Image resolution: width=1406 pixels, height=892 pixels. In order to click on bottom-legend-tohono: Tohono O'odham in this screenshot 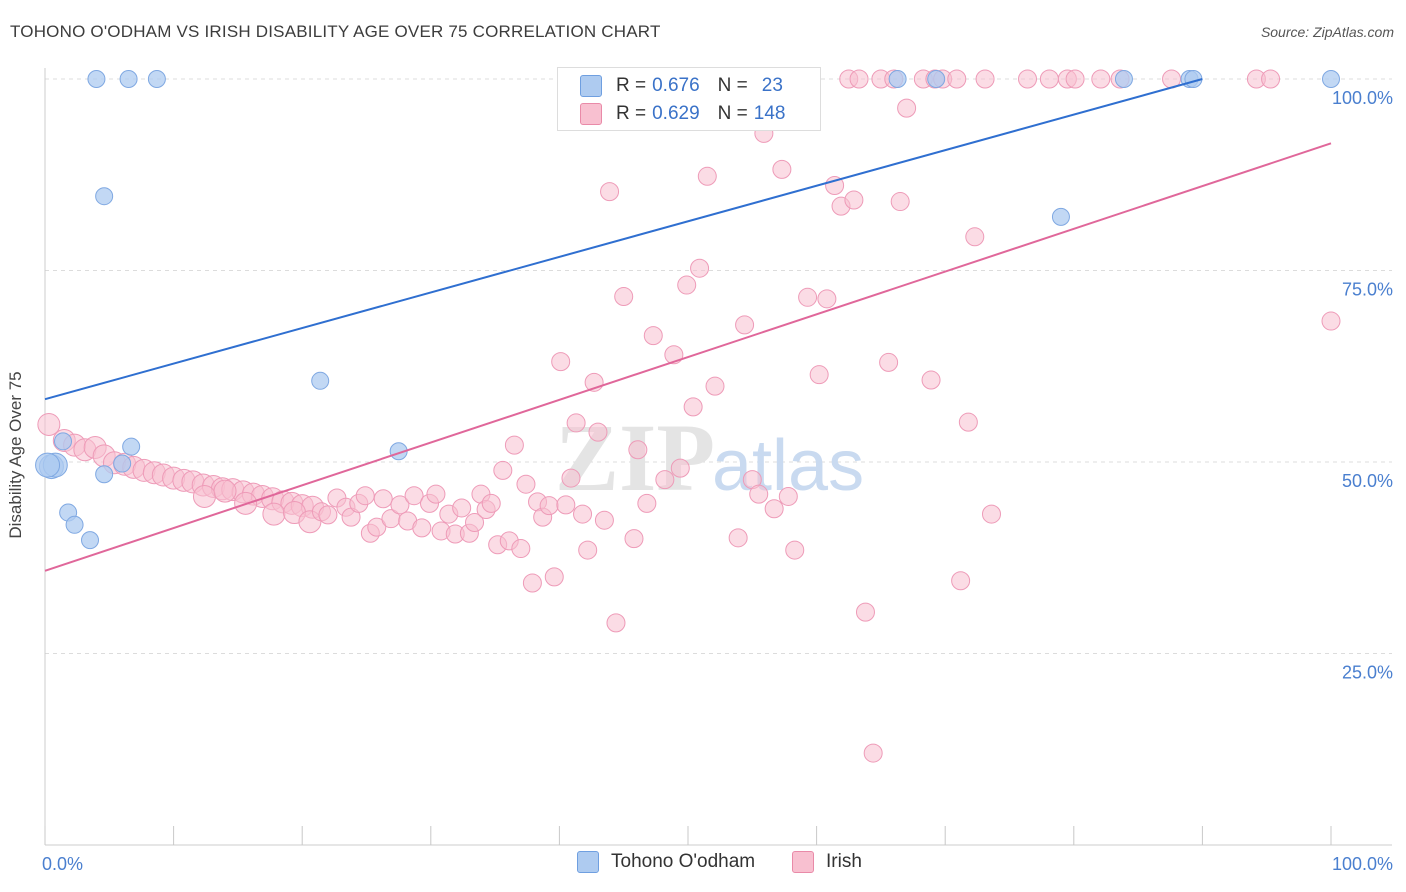, I will do `click(666, 862)`.